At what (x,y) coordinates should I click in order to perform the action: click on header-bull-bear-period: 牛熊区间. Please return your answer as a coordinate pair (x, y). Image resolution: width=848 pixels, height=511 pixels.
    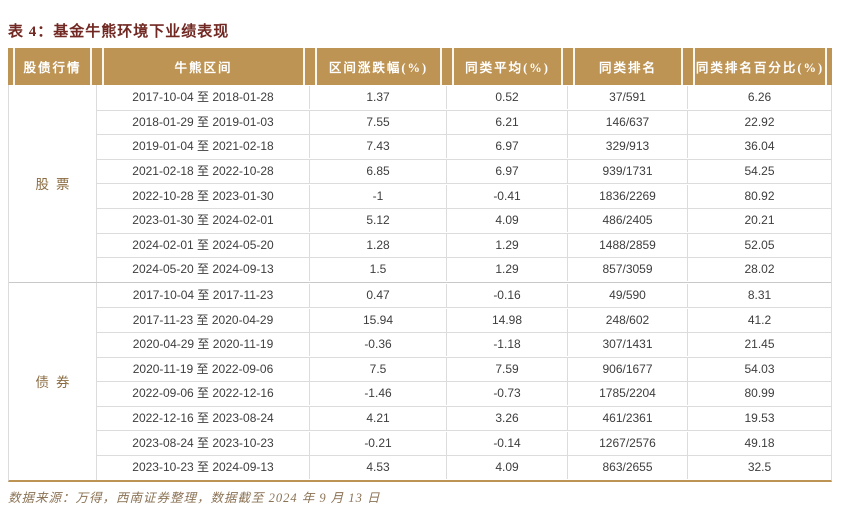
    Looking at the image, I should click on (203, 66).